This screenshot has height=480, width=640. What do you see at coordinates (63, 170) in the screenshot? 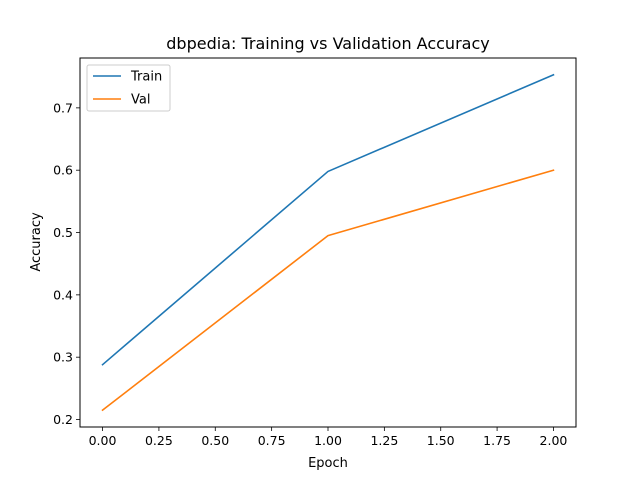
I see `y-tick-label: 0.6` at bounding box center [63, 170].